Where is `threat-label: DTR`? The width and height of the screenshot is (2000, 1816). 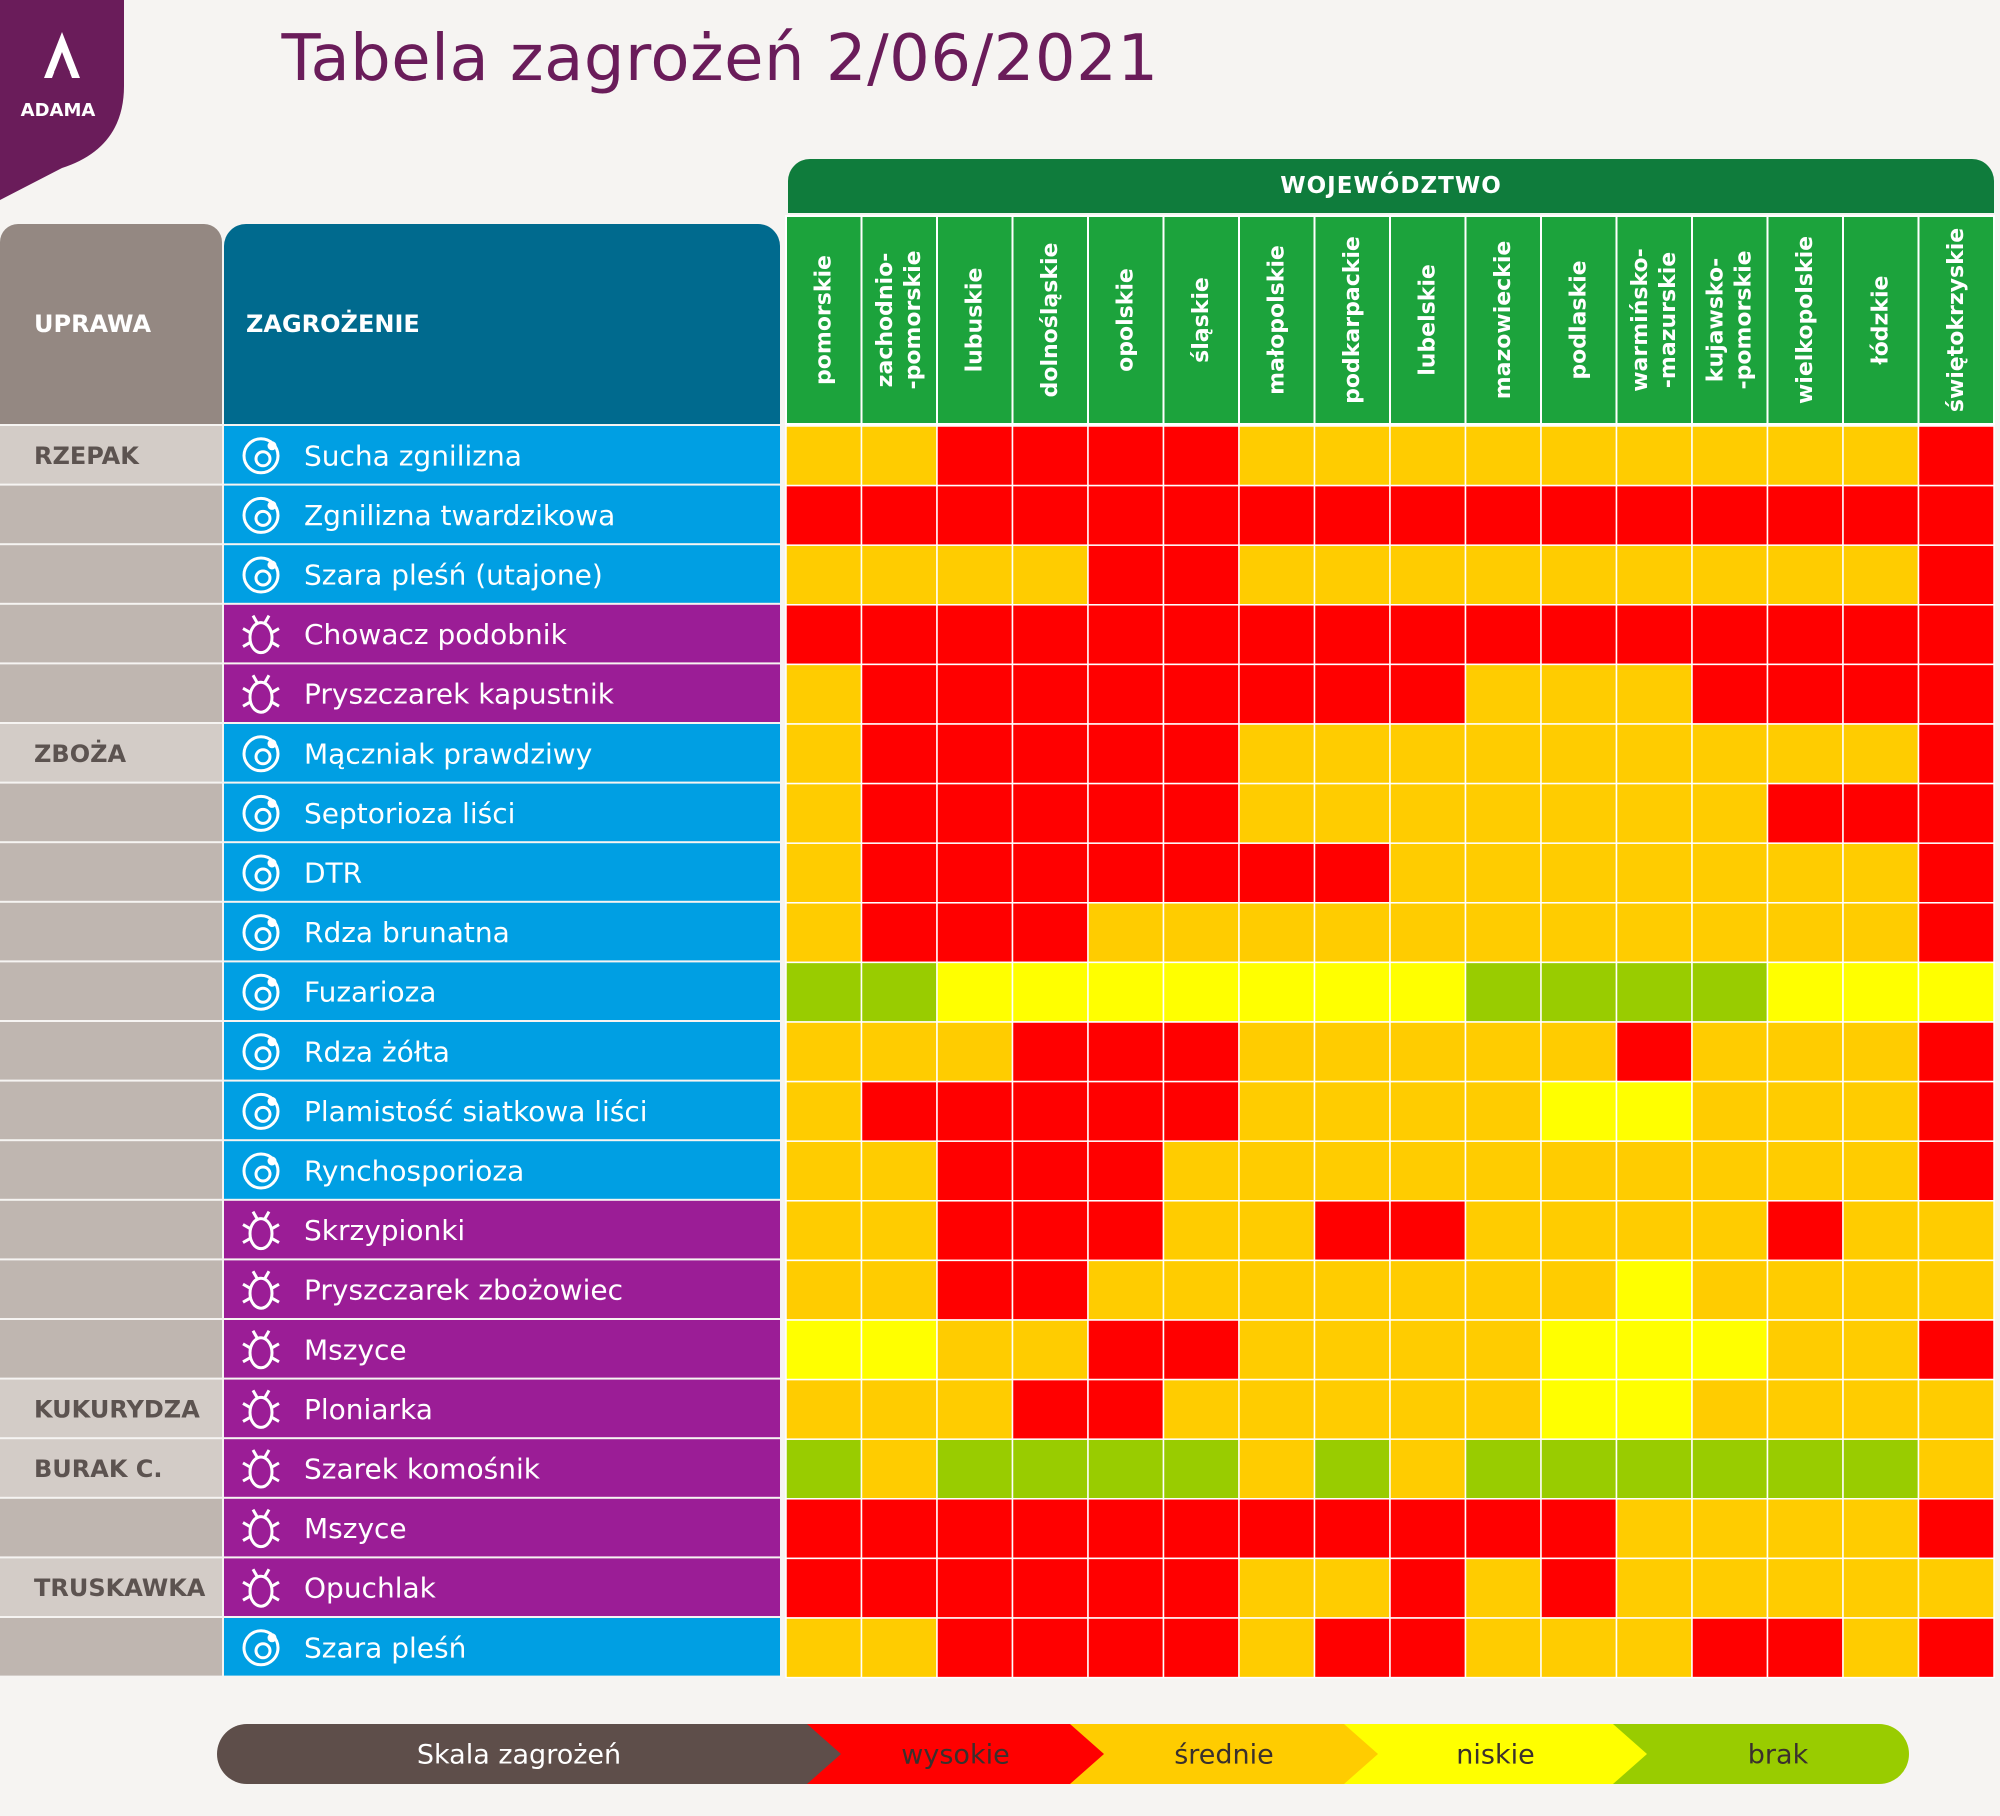
threat-label: DTR is located at coordinates (333, 873).